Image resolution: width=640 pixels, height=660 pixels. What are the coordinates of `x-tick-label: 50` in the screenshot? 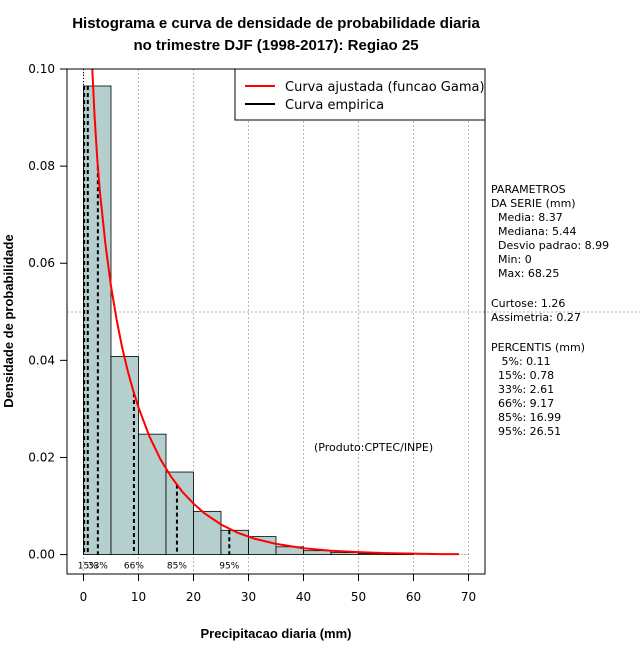 It's located at (358, 597).